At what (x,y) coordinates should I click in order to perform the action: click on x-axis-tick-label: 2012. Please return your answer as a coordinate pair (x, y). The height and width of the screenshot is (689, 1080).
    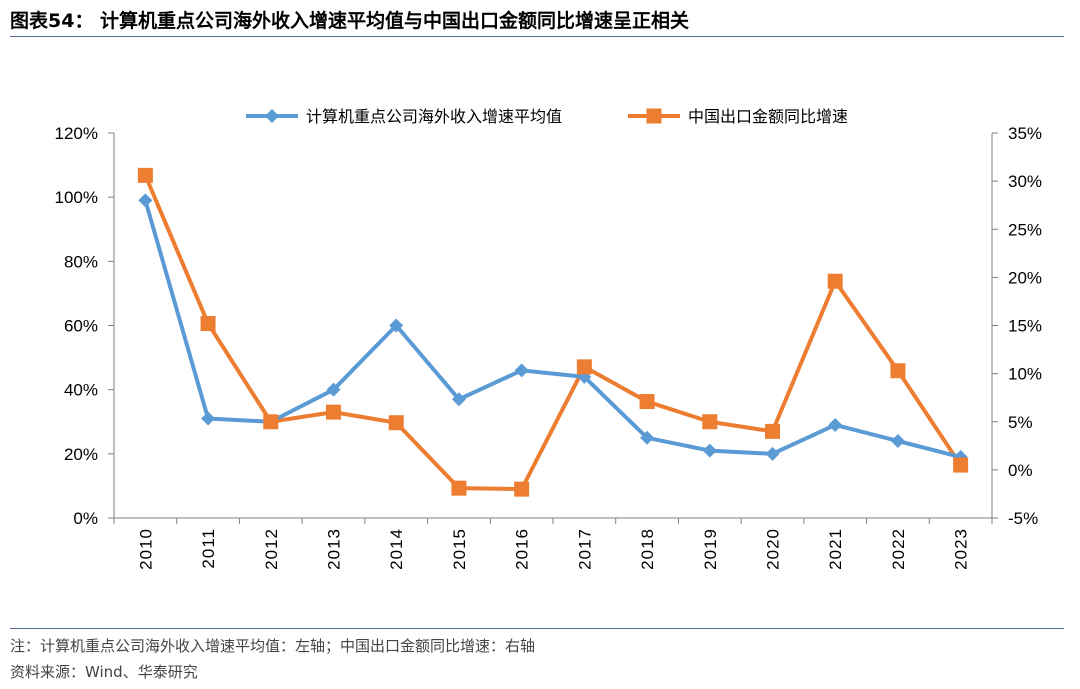
    Looking at the image, I should click on (271, 549).